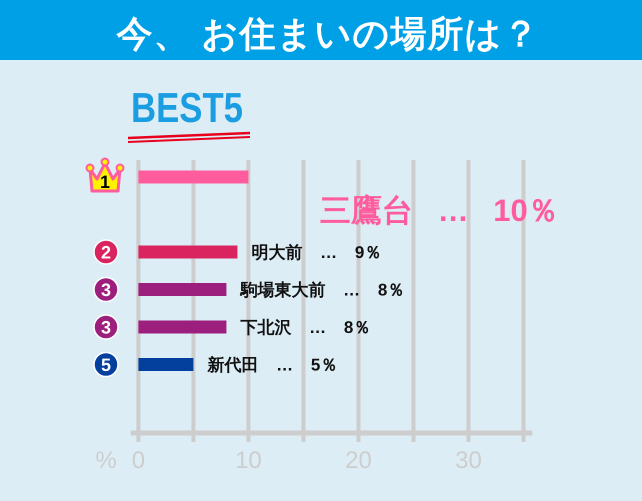 Image resolution: width=642 pixels, height=501 pixels. I want to click on data-label: 駒場東大前 … 8％, so click(321, 290).